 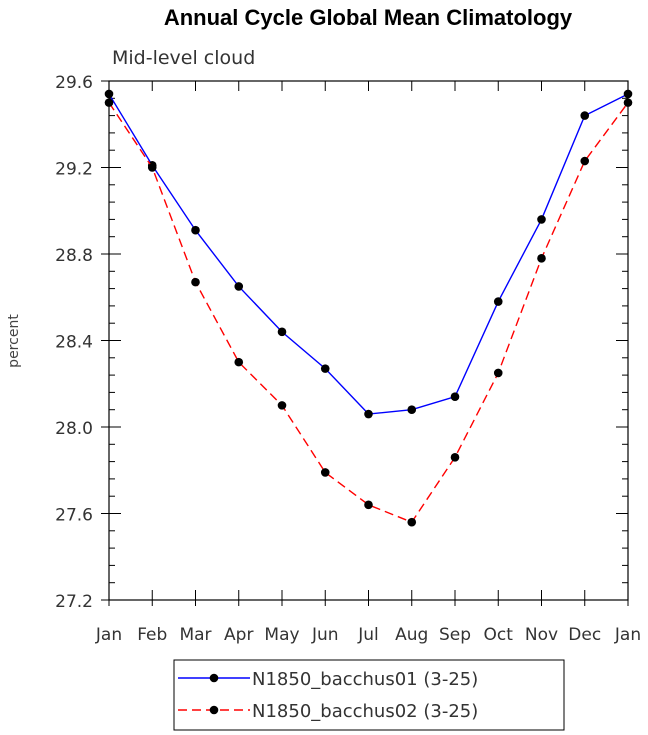 I want to click on x-tick-label: Dec, so click(x=584, y=635).